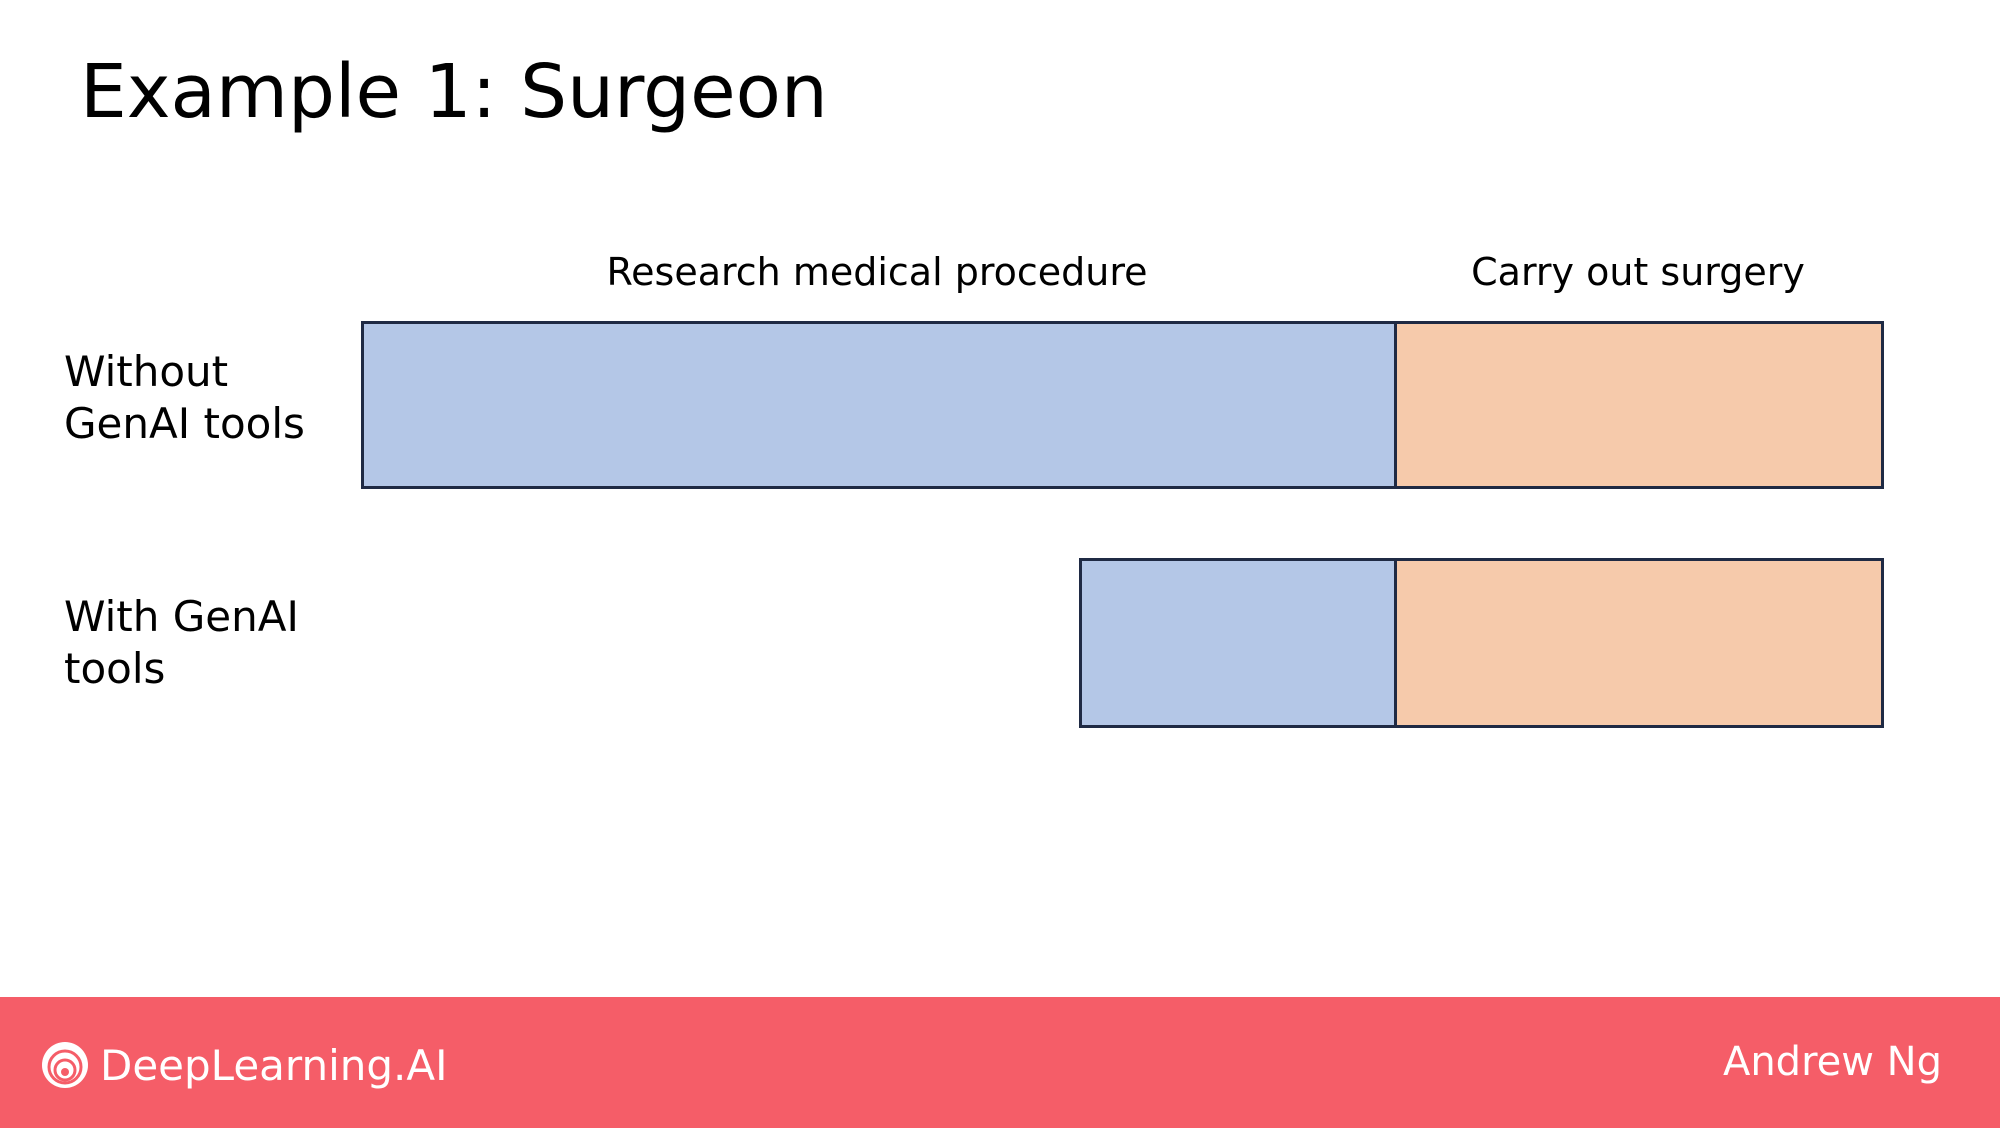 The image size is (2000, 1128). What do you see at coordinates (1000, 1062) in the screenshot?
I see `footer-bar: DeepLearning.AI Andrew Ng` at bounding box center [1000, 1062].